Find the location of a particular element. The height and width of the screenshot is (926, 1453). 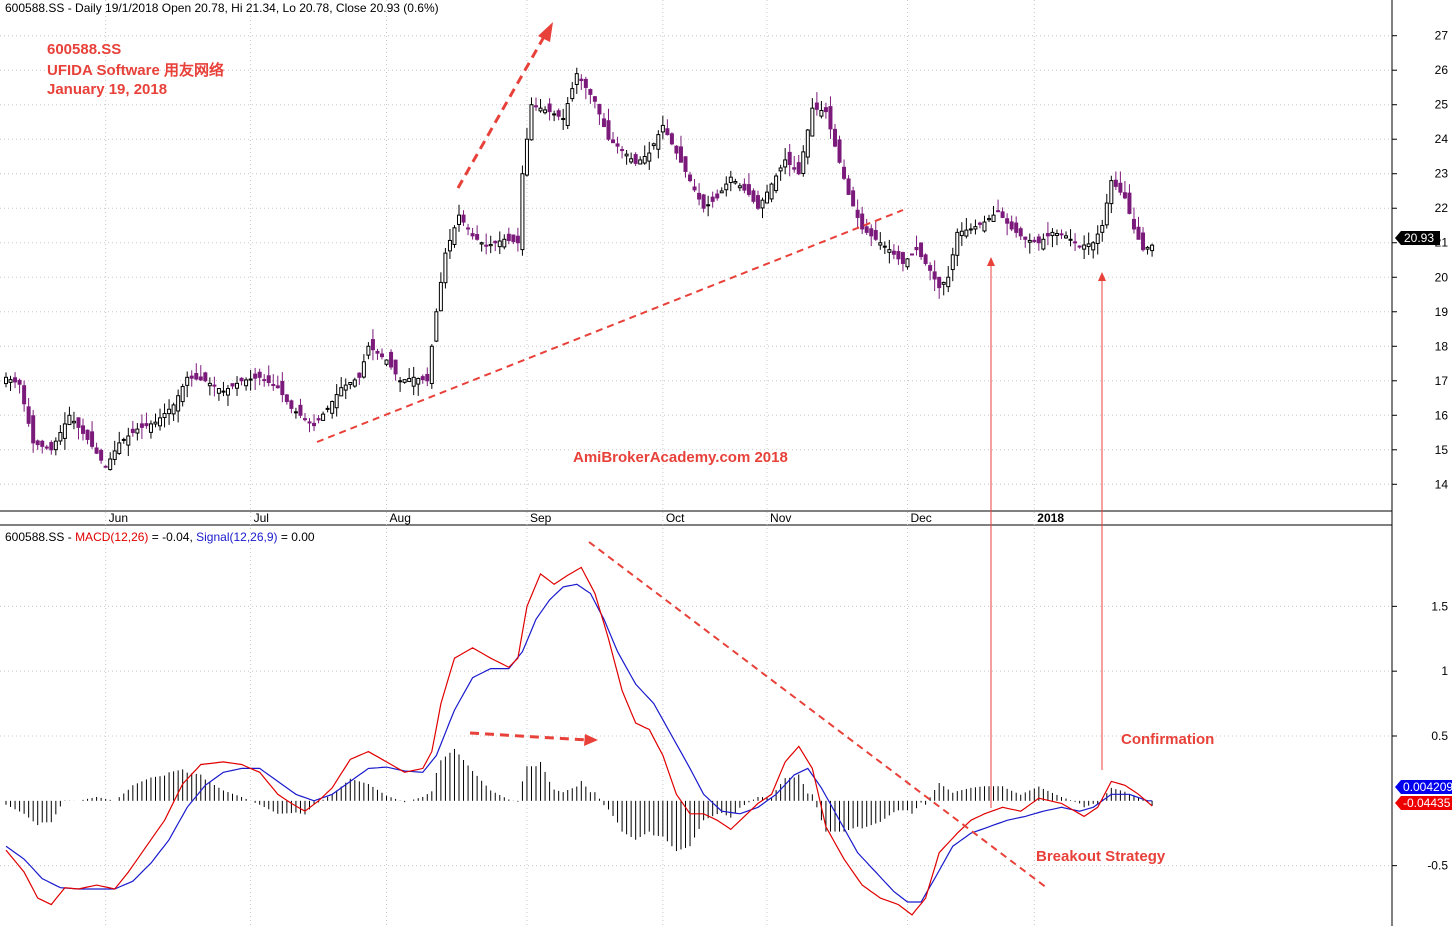

macd-horizontal-arrowhead is located at coordinates (591, 740).